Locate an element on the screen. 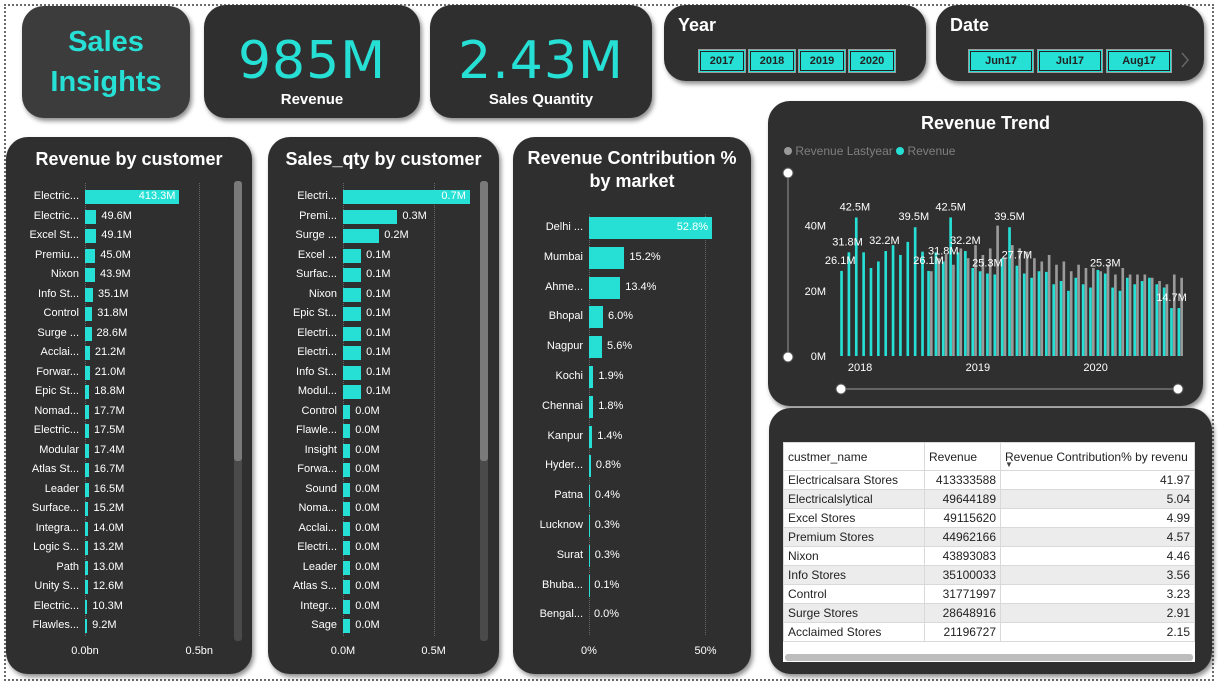 This screenshot has width=1218, height=685. x-range-slider-handle-right is located at coordinates (1178, 389).